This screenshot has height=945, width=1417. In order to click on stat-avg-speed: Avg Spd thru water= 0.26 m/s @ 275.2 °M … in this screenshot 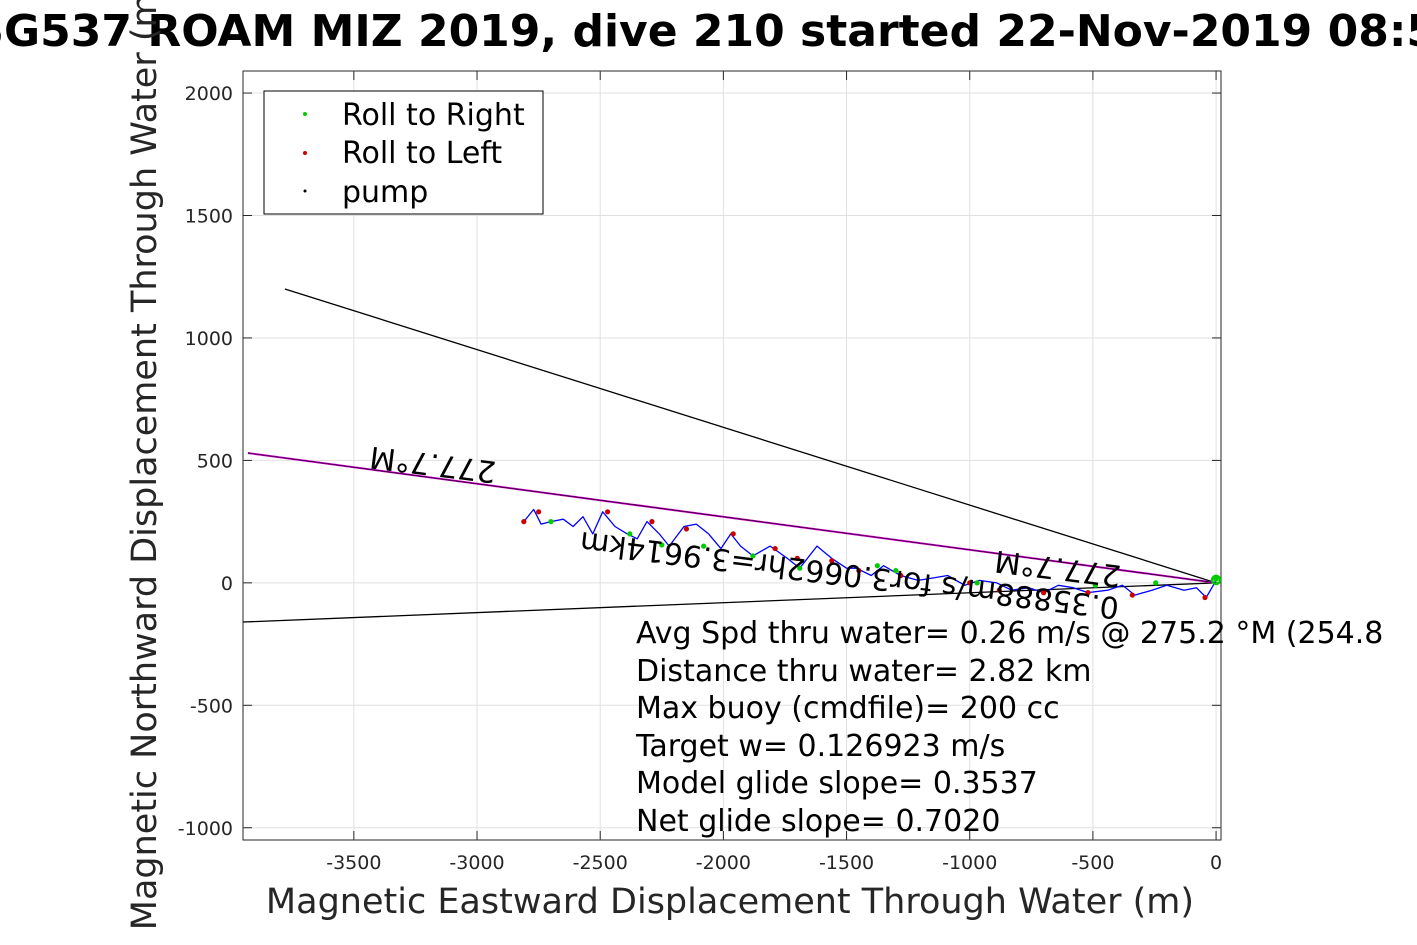, I will do `click(1009, 633)`.